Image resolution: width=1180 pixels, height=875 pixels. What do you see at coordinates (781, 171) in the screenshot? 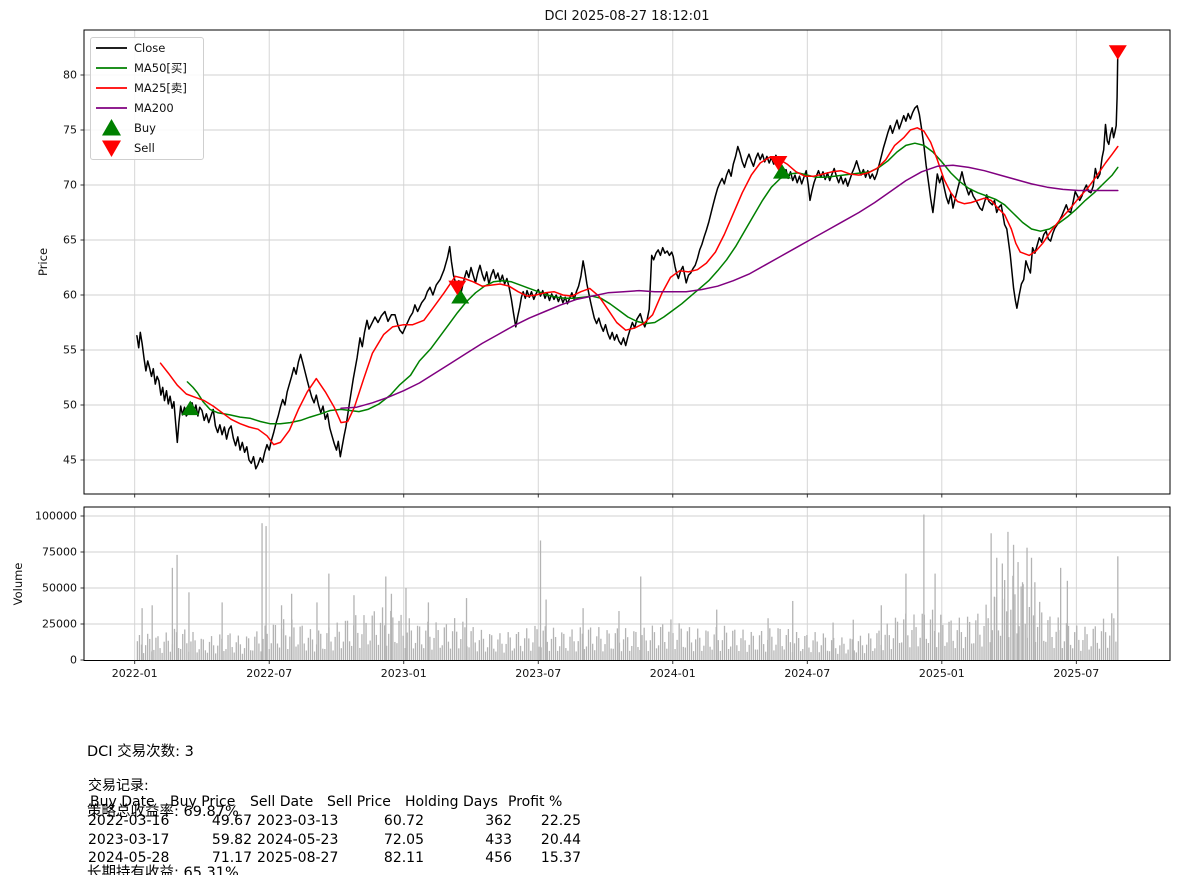
I see `buy-marker-icon` at bounding box center [781, 171].